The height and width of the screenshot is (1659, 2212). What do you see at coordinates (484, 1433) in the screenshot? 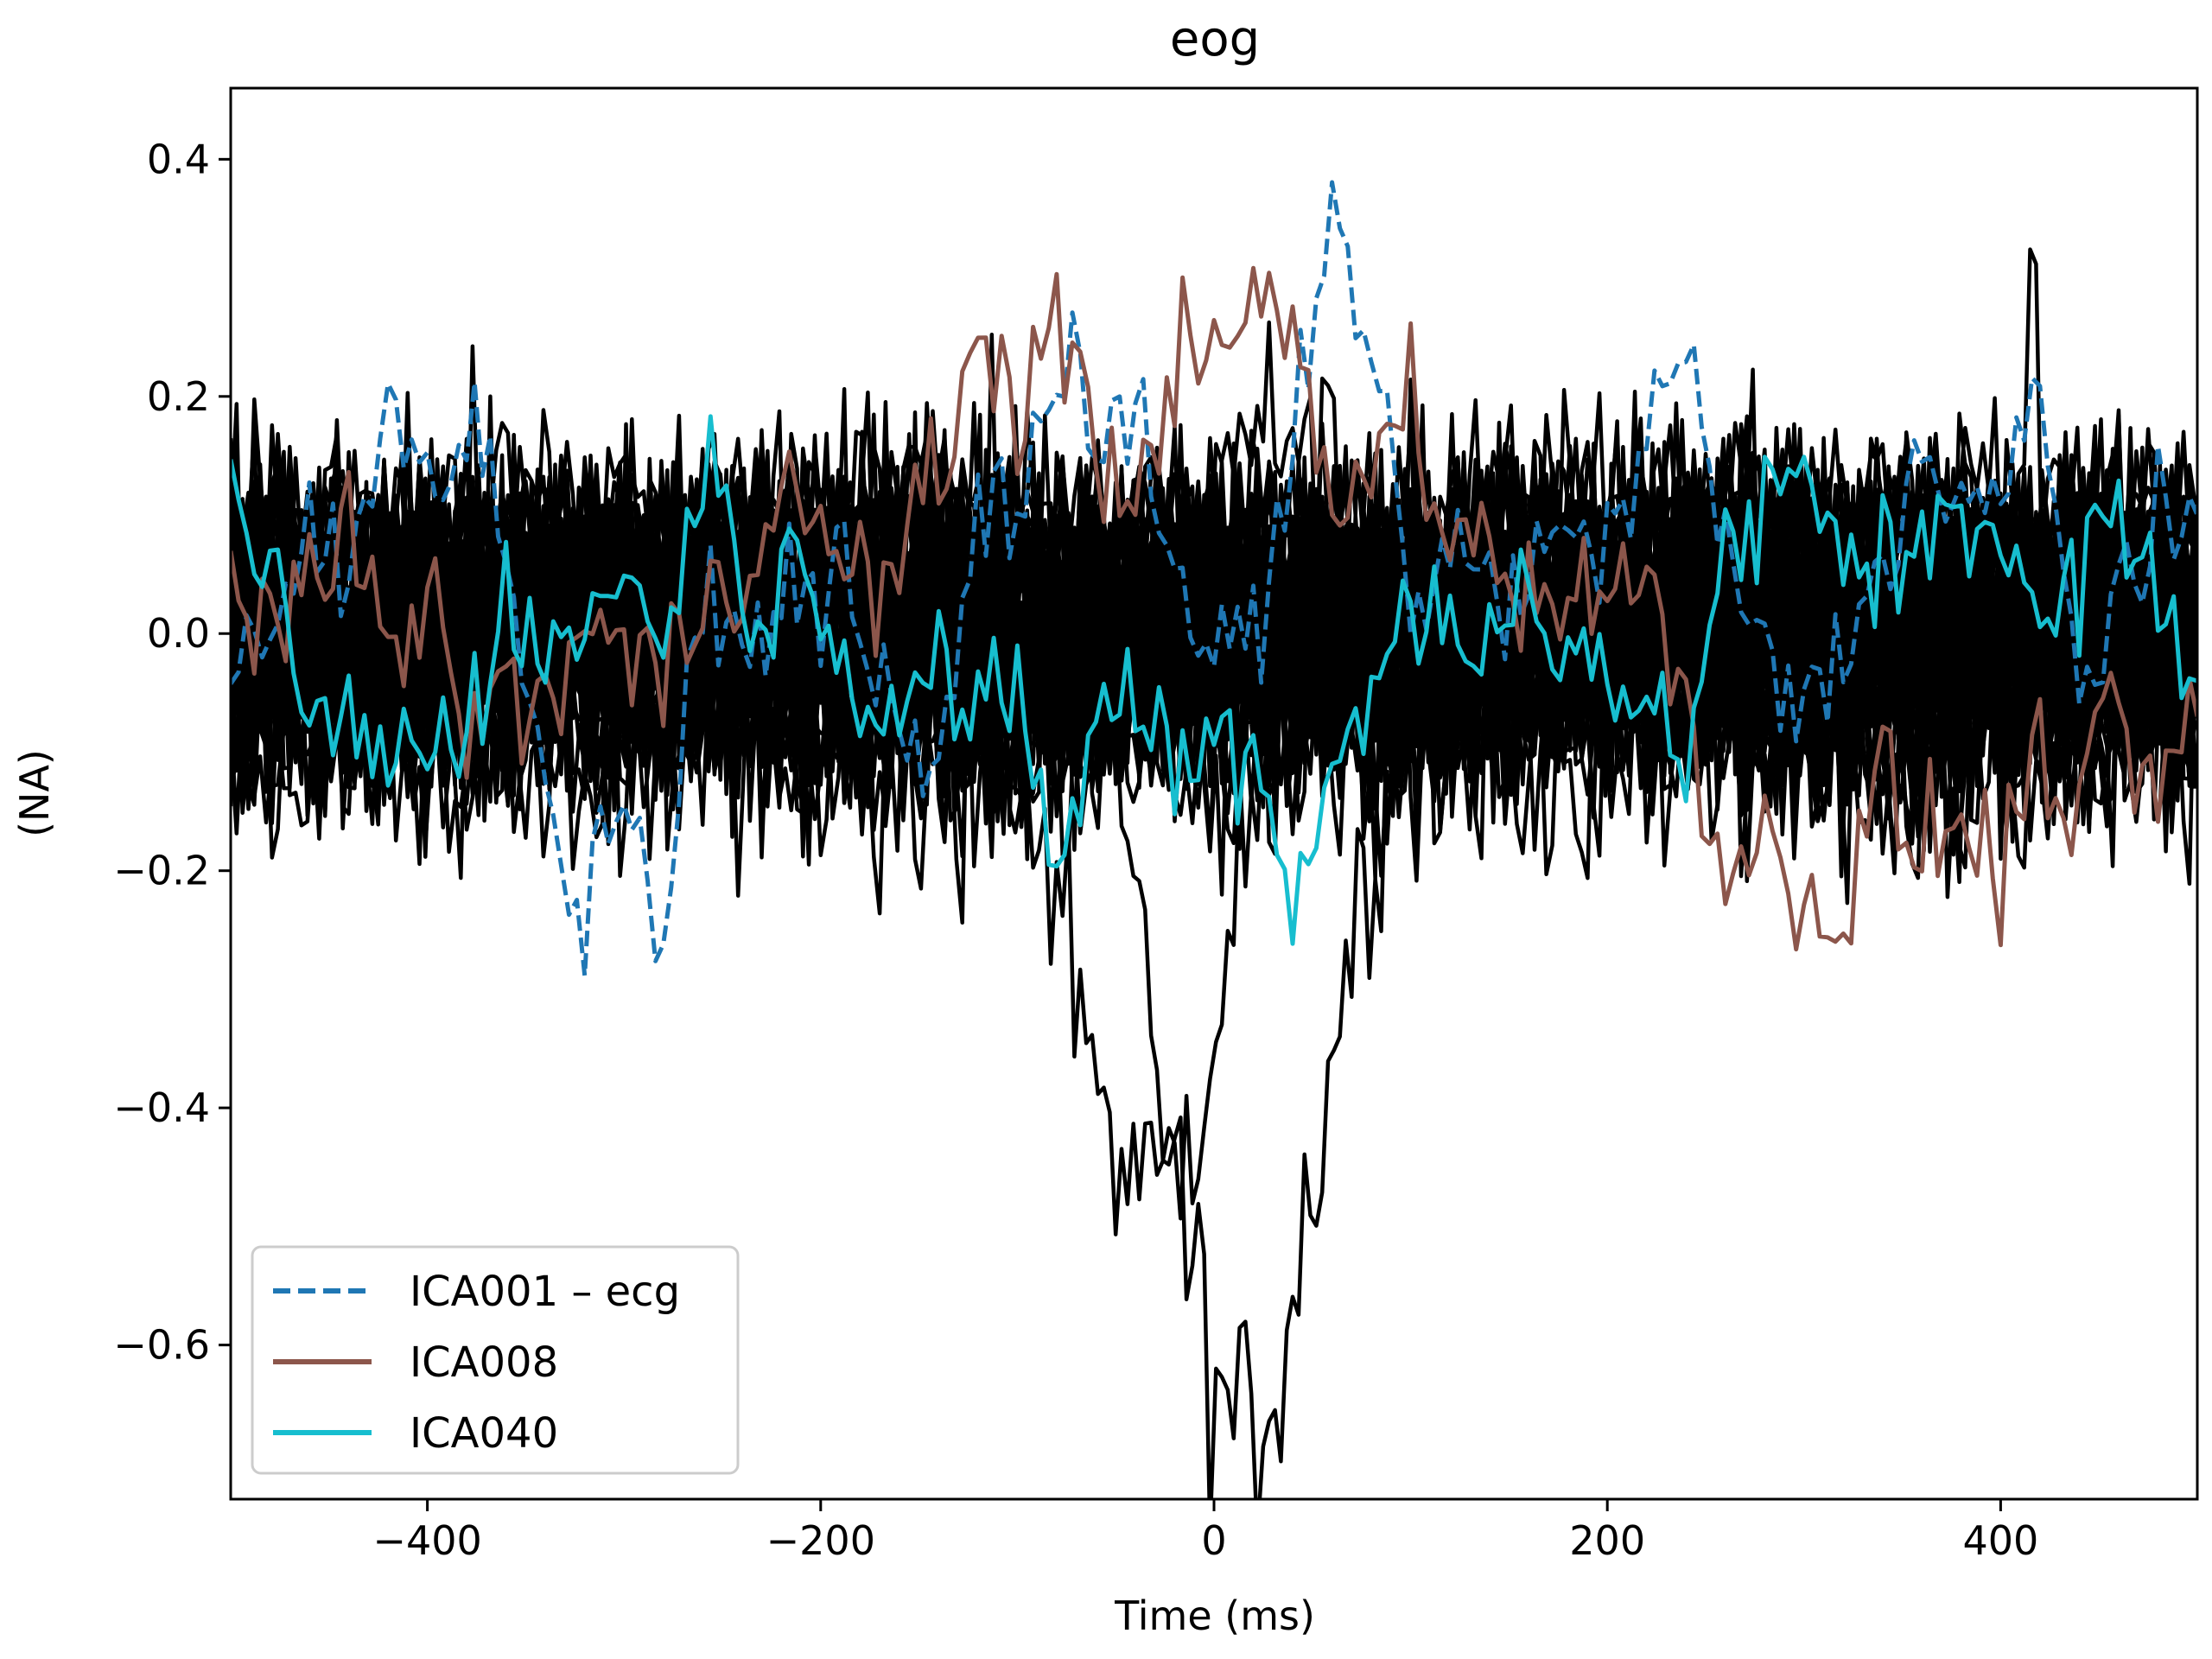
I see `legend-label: ICA040` at bounding box center [484, 1433].